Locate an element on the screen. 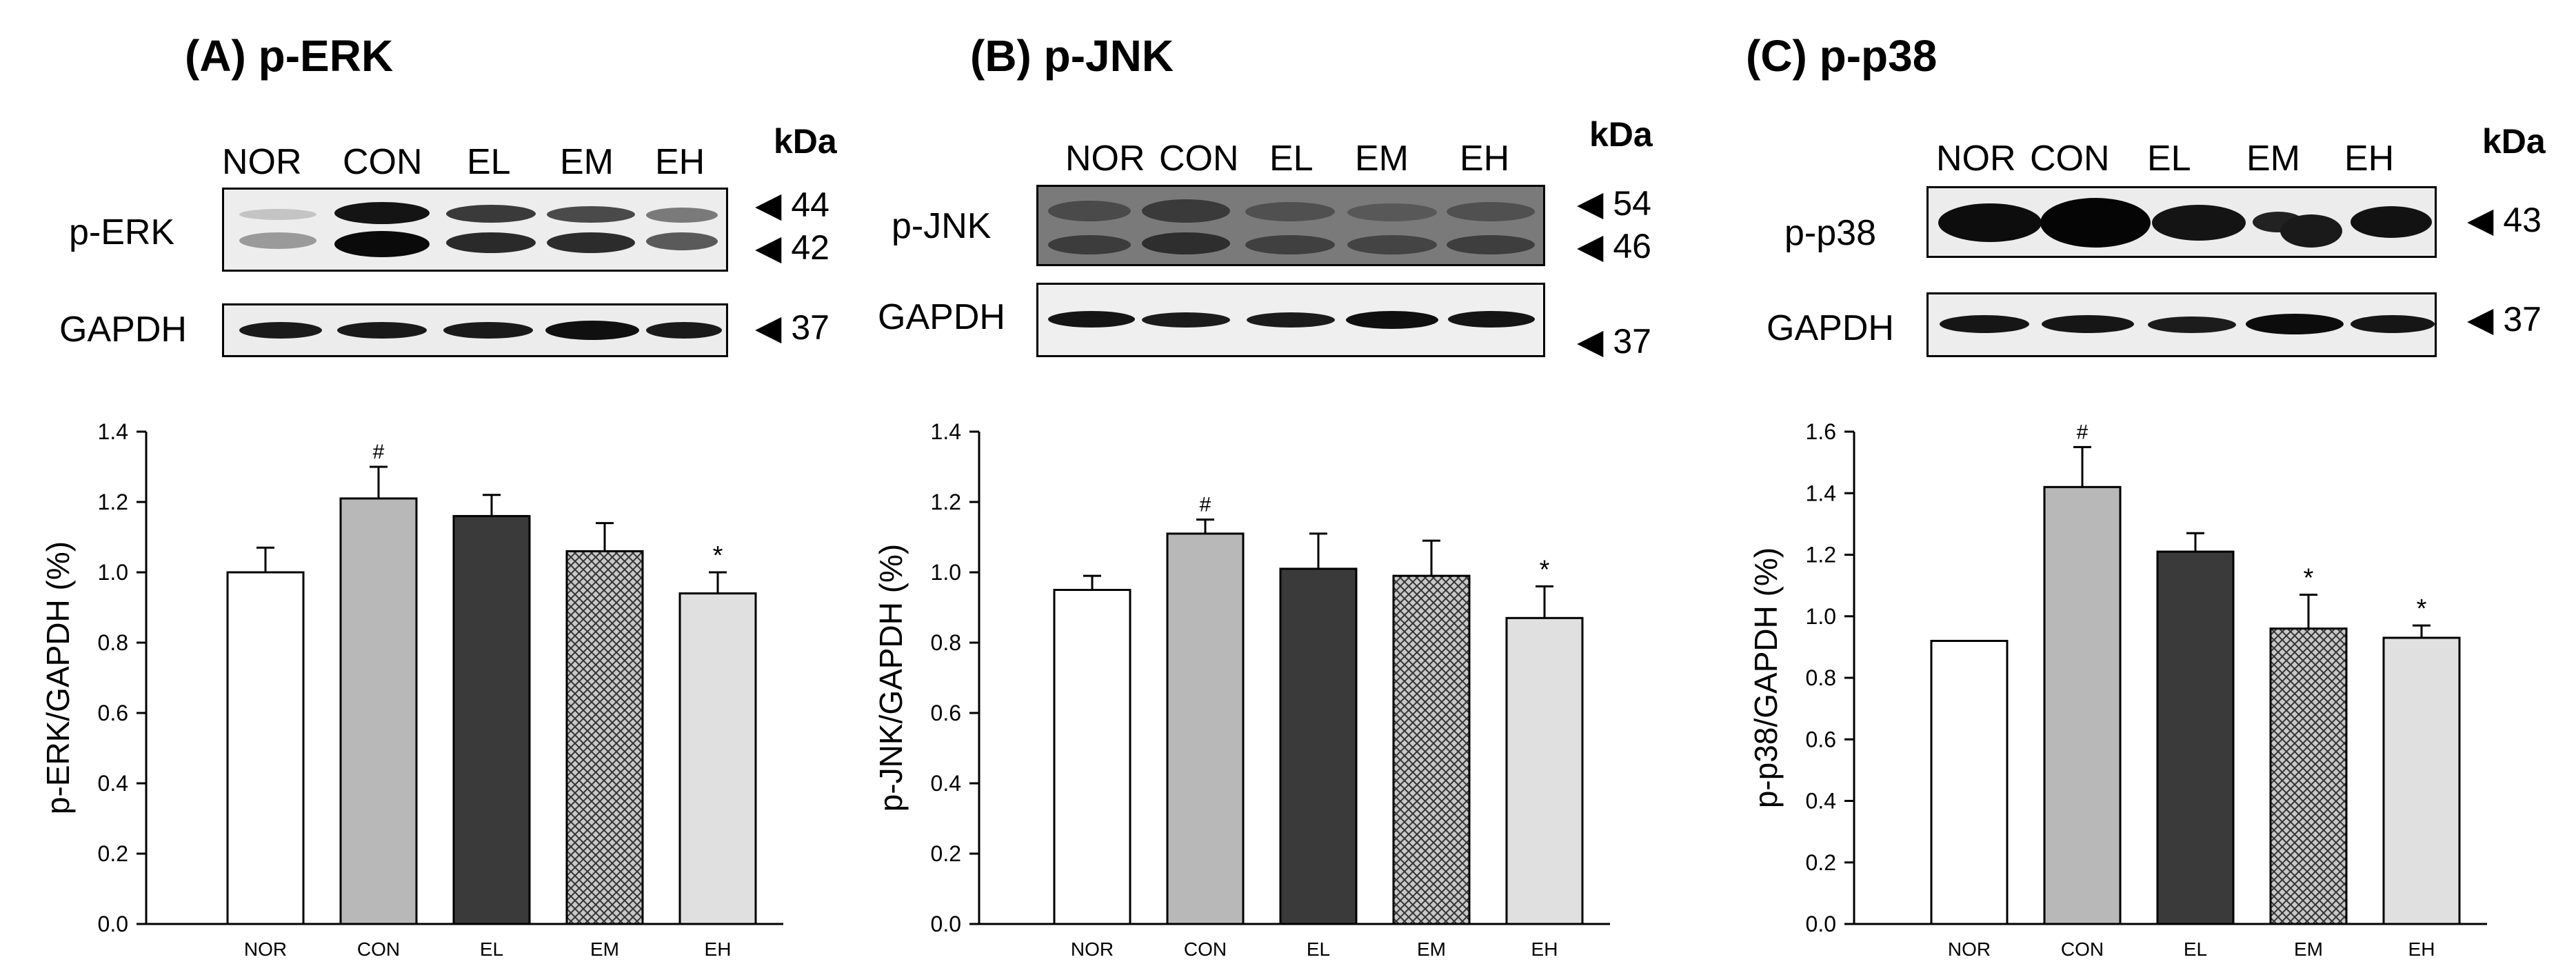 The width and height of the screenshot is (2576, 975). marker-value: 54 is located at coordinates (1632, 203).